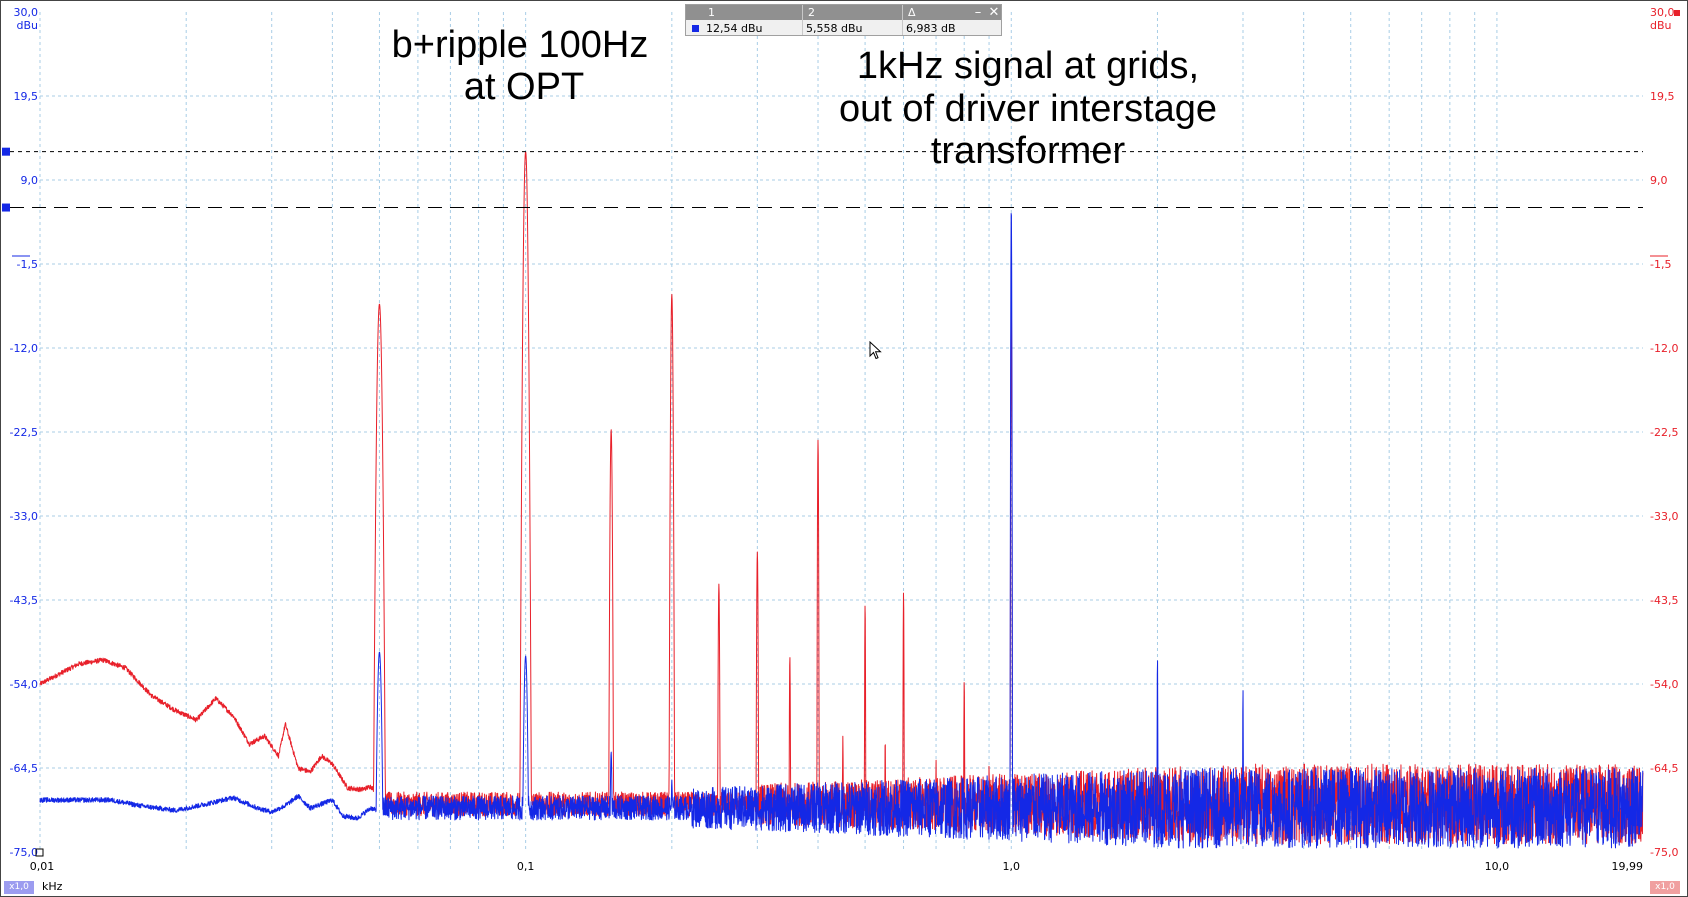  What do you see at coordinates (1664, 516) in the screenshot?
I see `y-tick-label-right: -33,0` at bounding box center [1664, 516].